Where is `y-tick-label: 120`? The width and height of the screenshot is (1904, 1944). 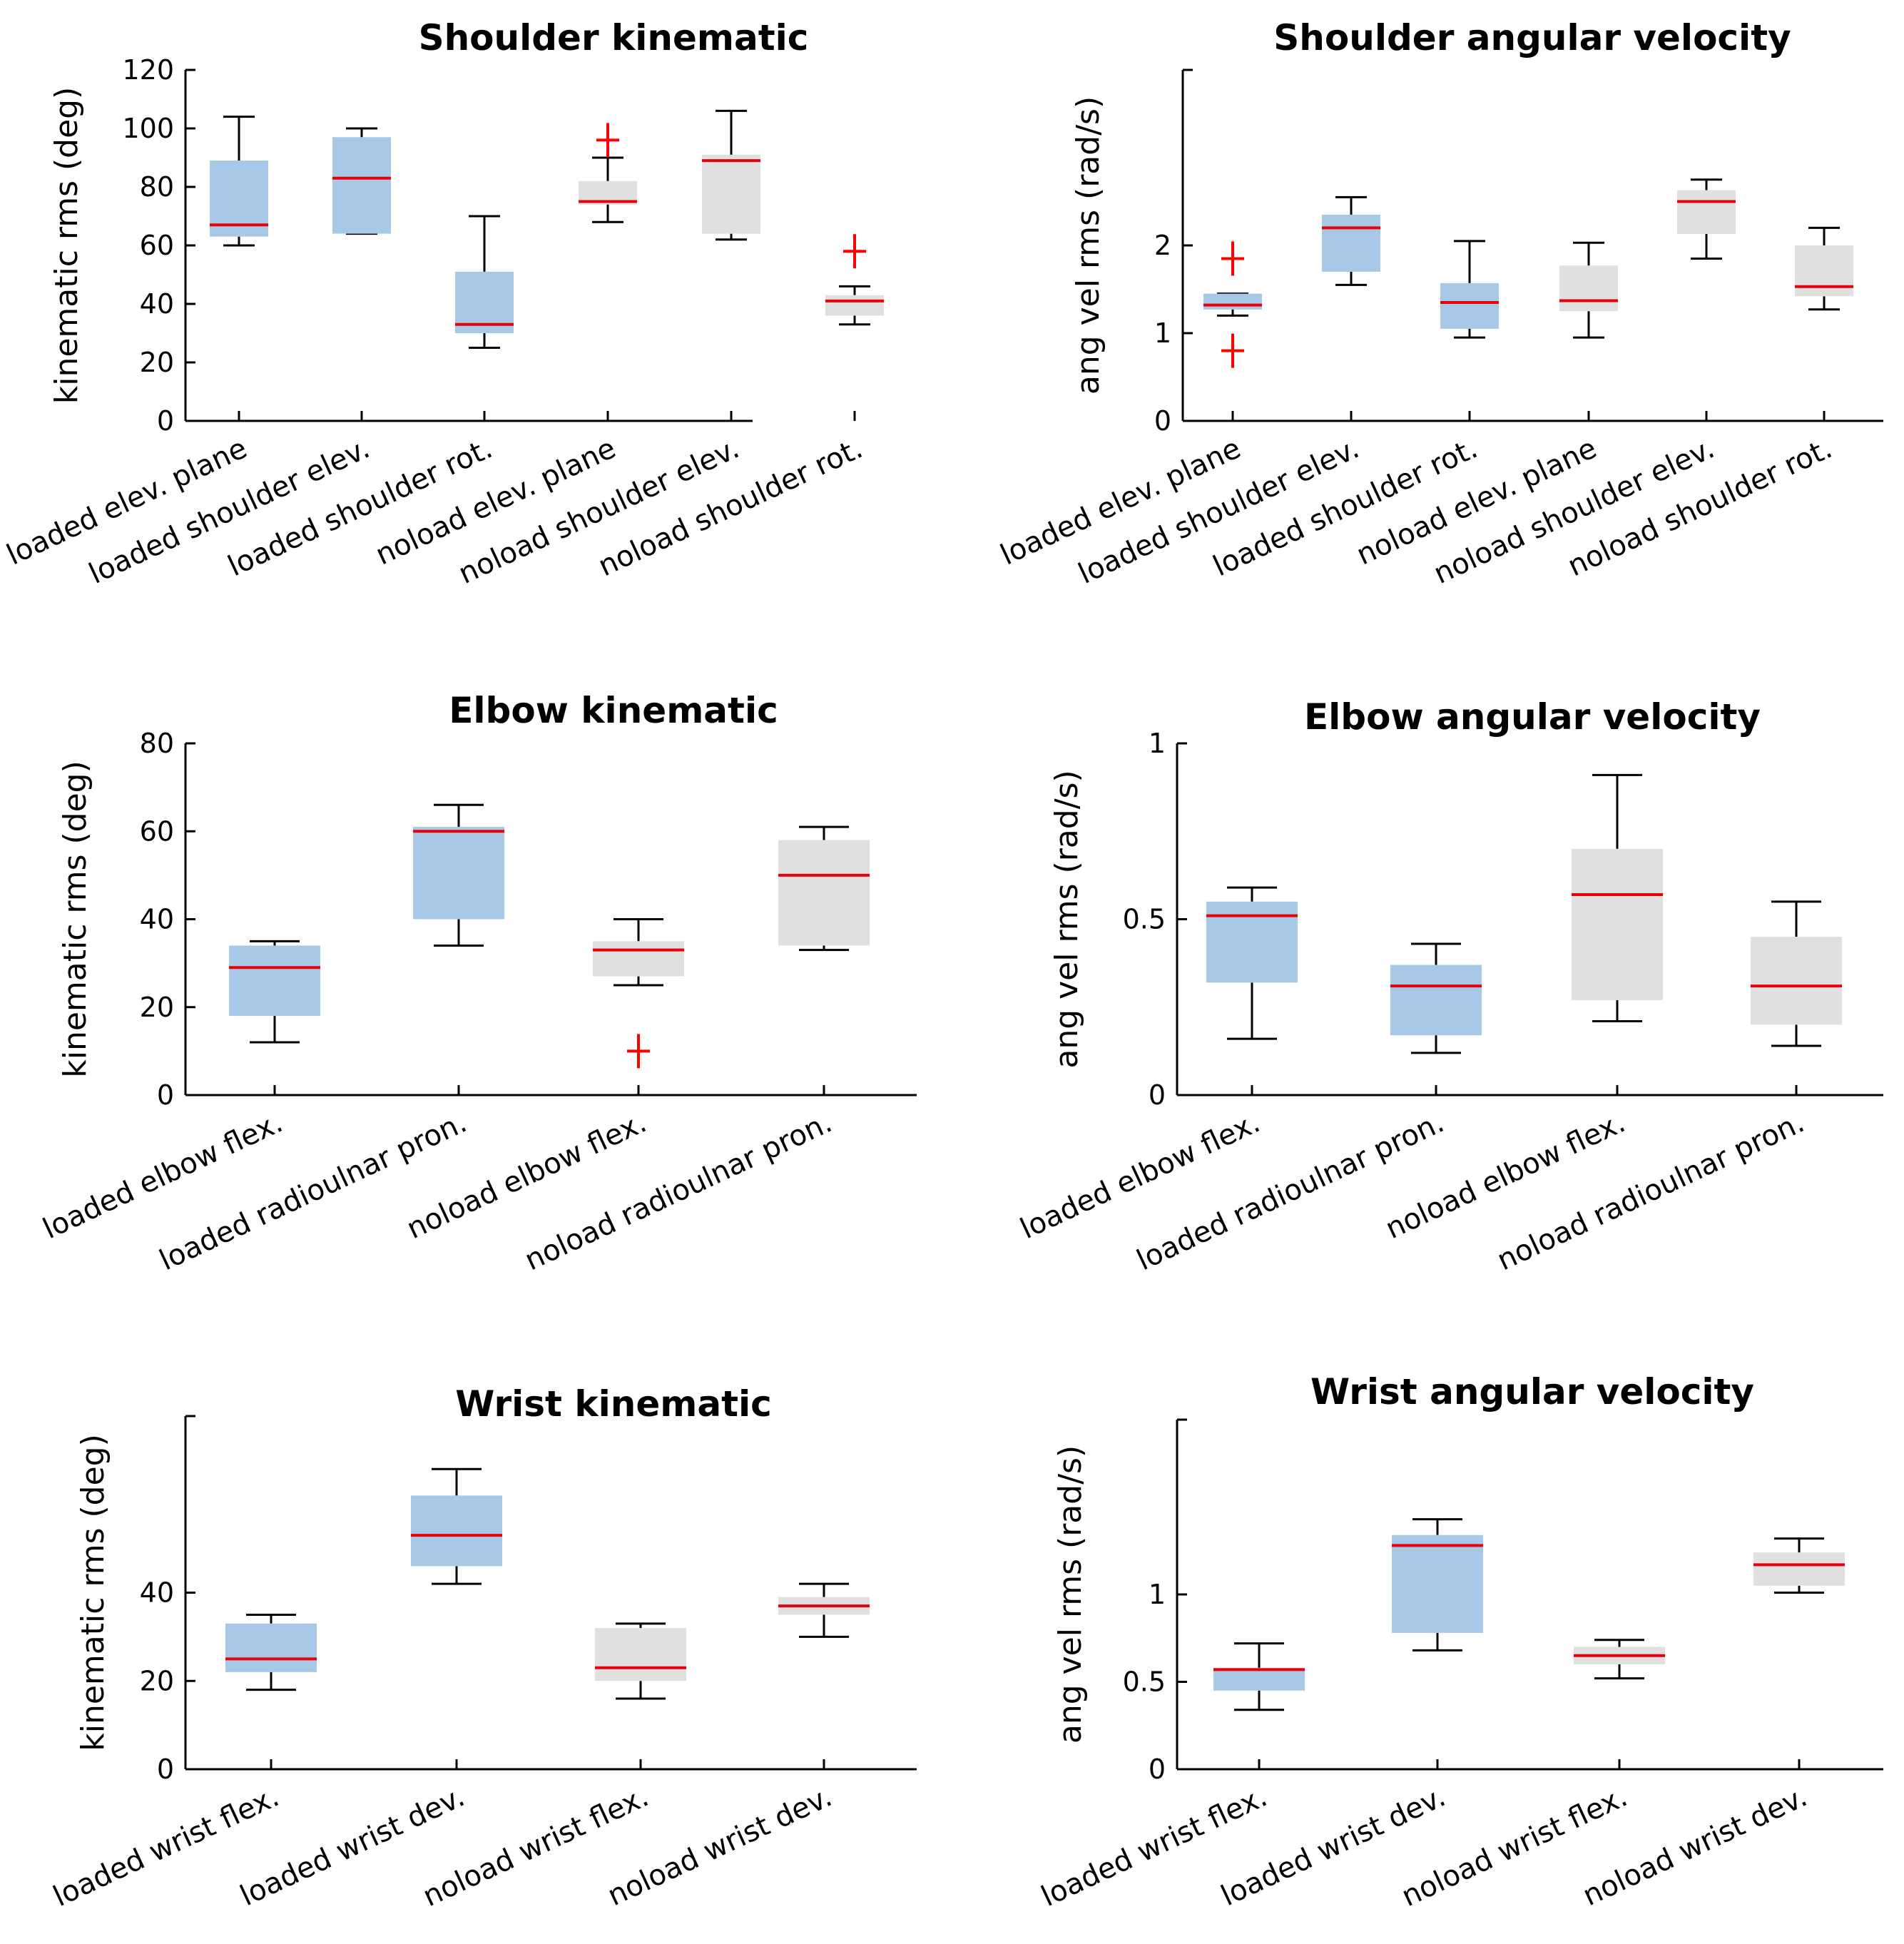
y-tick-label: 120 is located at coordinates (148, 70).